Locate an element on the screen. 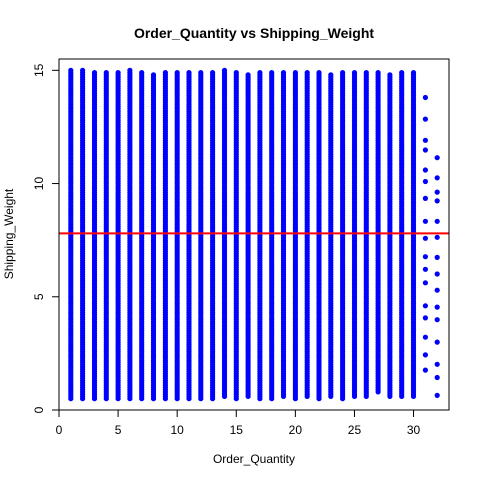 This screenshot has width=480, height=480. x-tick-label-30: 30 is located at coordinates (414, 430).